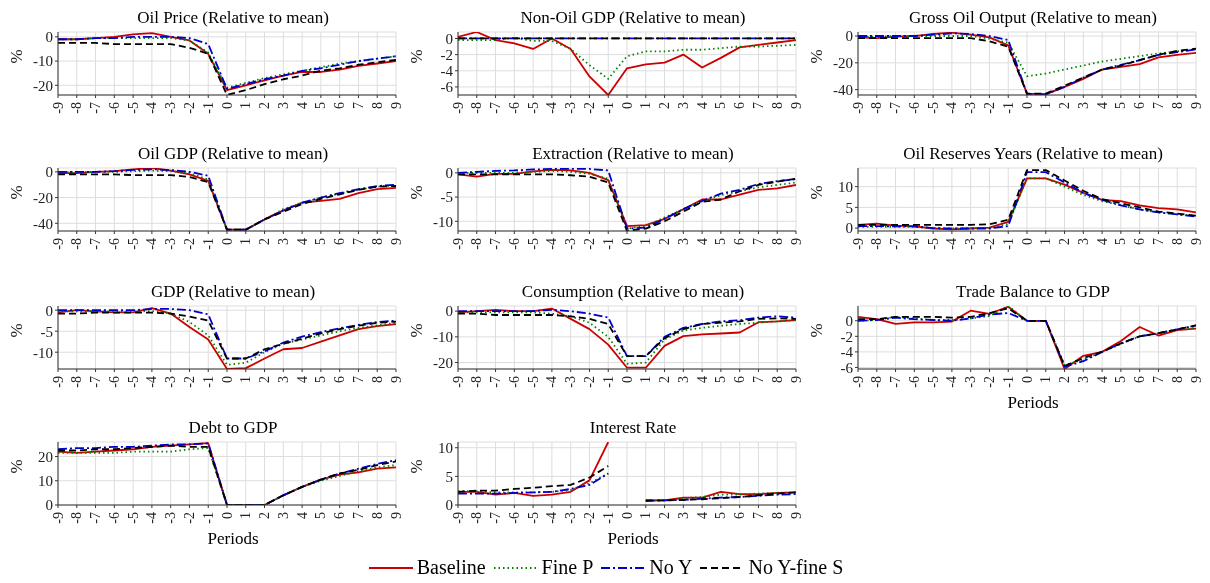  What do you see at coordinates (1033, 403) in the screenshot?
I see `x-axis-title: Periods` at bounding box center [1033, 403].